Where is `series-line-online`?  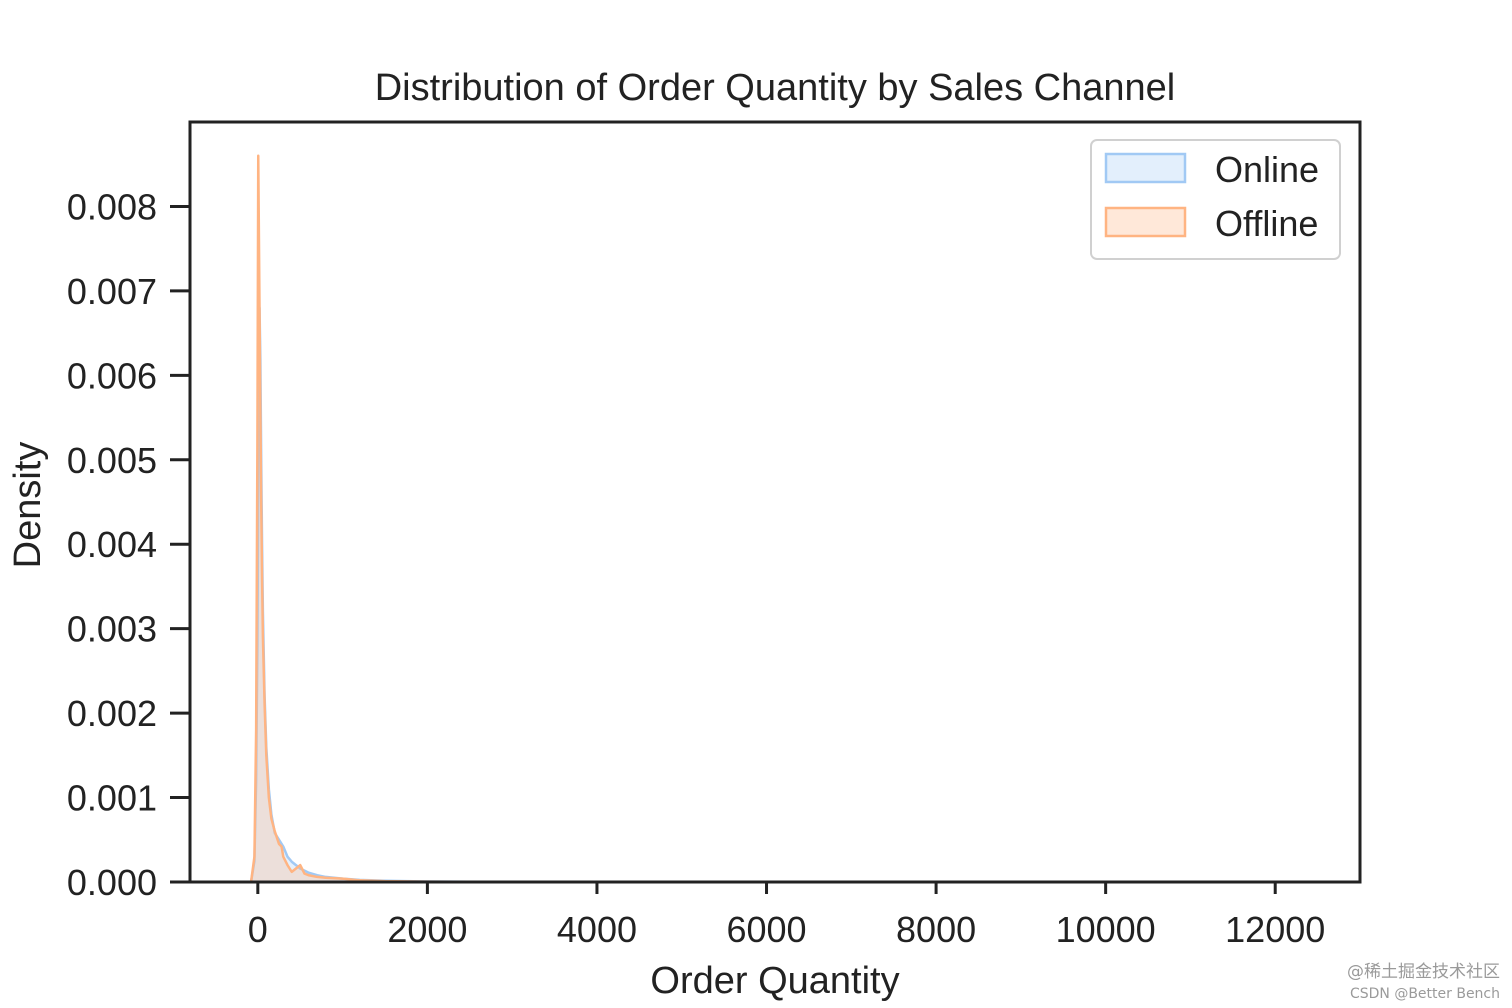
series-line-online is located at coordinates (381, 595).